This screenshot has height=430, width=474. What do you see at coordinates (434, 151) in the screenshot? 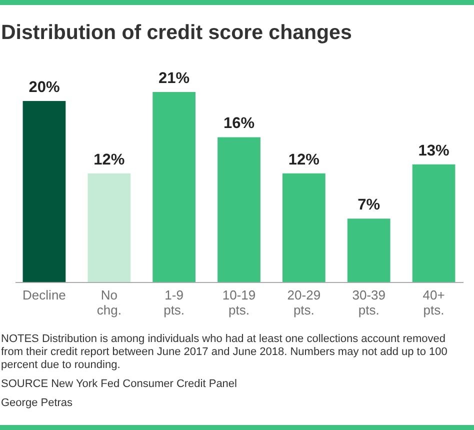
I see `data-label: 13%` at bounding box center [434, 151].